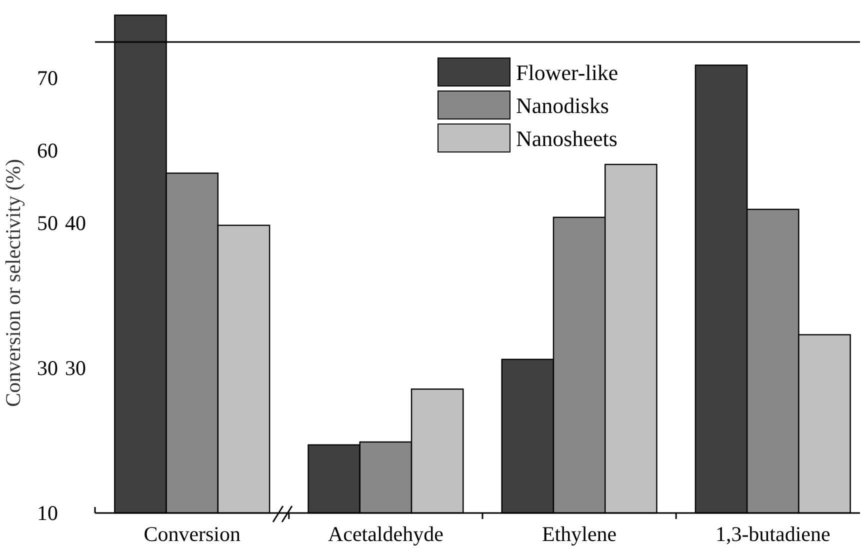 Image resolution: width=866 pixels, height=553 pixels. Describe the element at coordinates (193, 534) in the screenshot. I see `x-tick-label: Conversion` at that location.